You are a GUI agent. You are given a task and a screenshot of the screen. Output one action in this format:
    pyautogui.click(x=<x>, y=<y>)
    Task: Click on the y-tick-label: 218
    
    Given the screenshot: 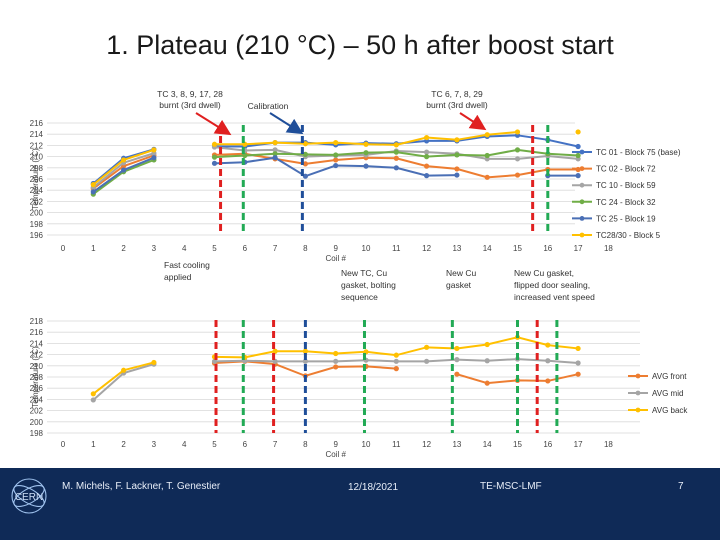 What is the action you would take?
    pyautogui.click(x=37, y=321)
    